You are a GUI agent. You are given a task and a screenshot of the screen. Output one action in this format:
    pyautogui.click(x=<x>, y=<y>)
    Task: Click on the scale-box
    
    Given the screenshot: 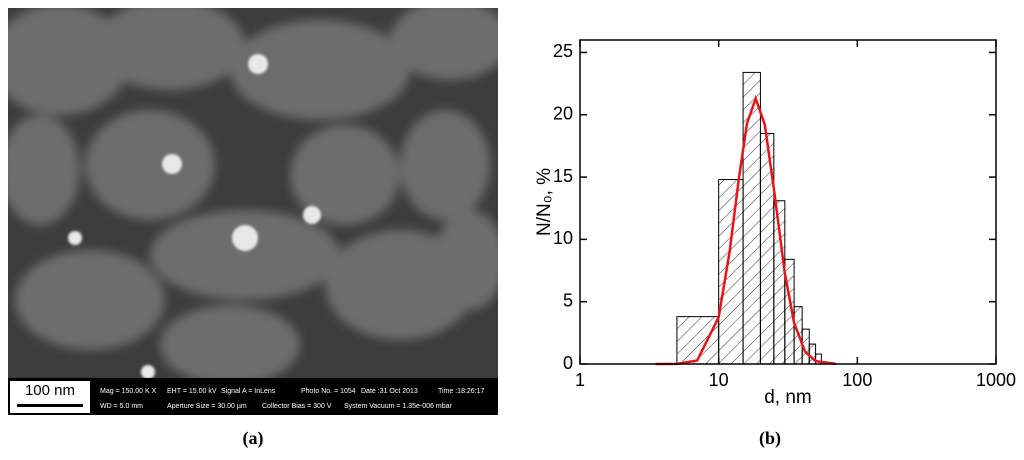 What is the action you would take?
    pyautogui.click(x=50, y=397)
    